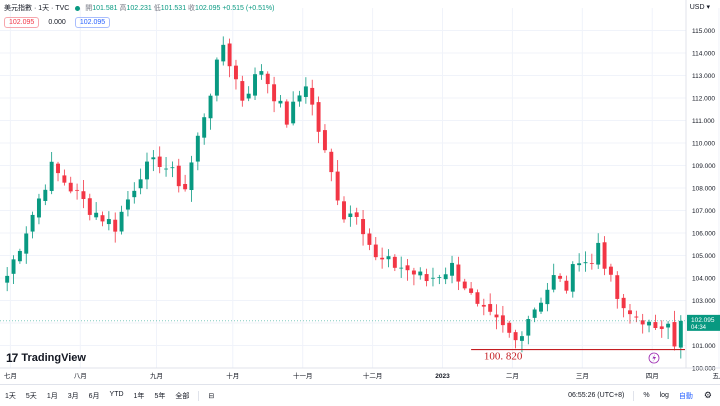  What do you see at coordinates (31, 396) in the screenshot?
I see `range-button: 5天` at bounding box center [31, 396].